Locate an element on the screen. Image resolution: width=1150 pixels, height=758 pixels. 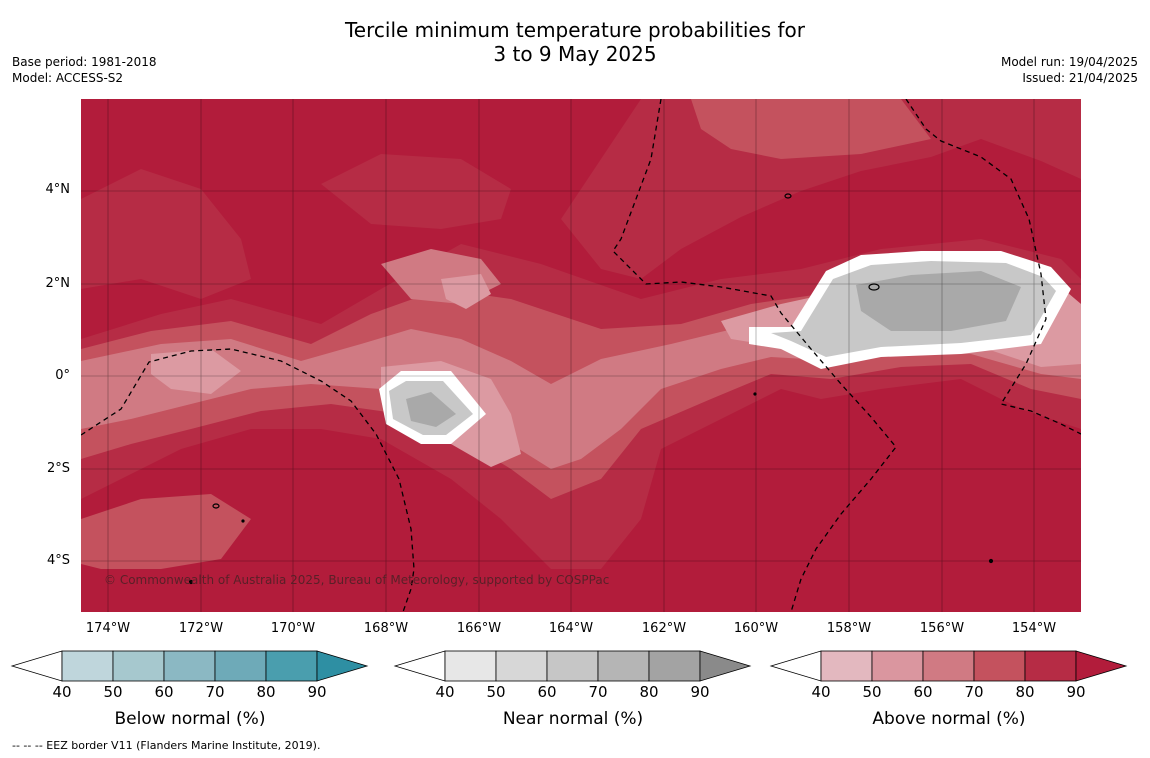
band-above-70-80-north is located at coordinates (811, 129).